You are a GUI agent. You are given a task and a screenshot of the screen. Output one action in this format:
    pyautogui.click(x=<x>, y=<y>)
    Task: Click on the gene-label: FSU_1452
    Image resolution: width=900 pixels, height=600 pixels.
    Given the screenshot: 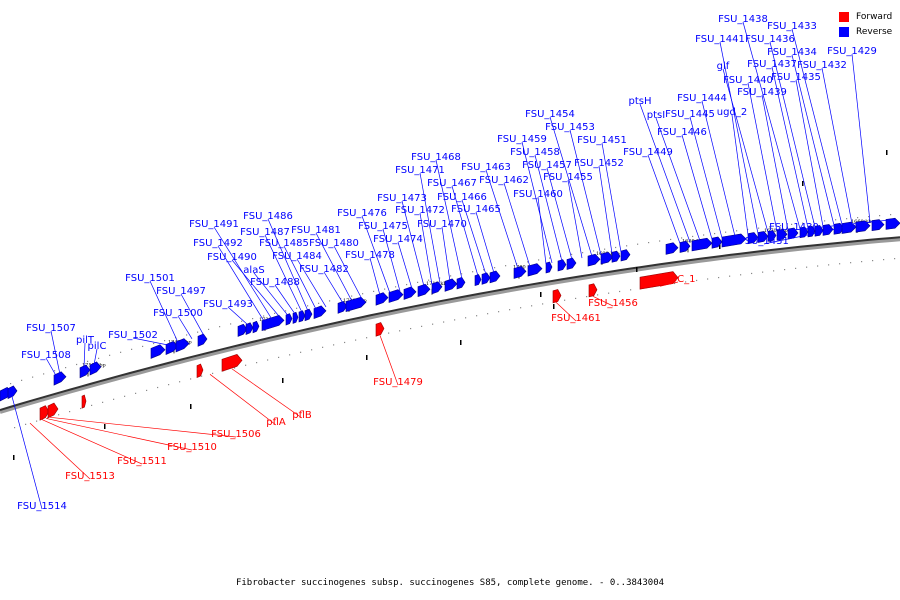 What is the action you would take?
    pyautogui.click(x=599, y=163)
    